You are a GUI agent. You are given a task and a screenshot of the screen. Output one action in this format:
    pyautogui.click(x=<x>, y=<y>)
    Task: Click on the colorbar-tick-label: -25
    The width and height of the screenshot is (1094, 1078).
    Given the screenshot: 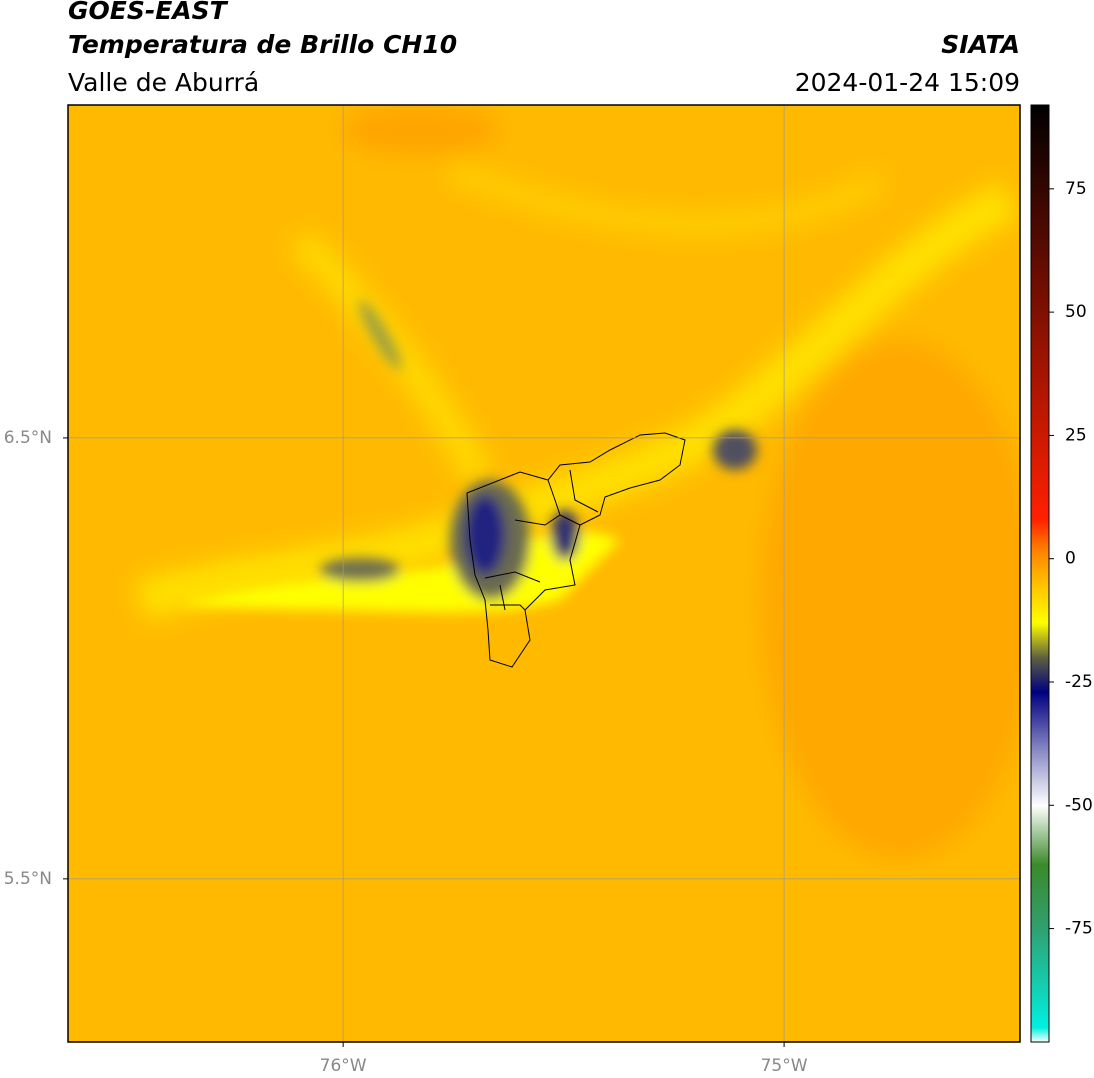 What is the action you would take?
    pyautogui.click(x=1079, y=682)
    